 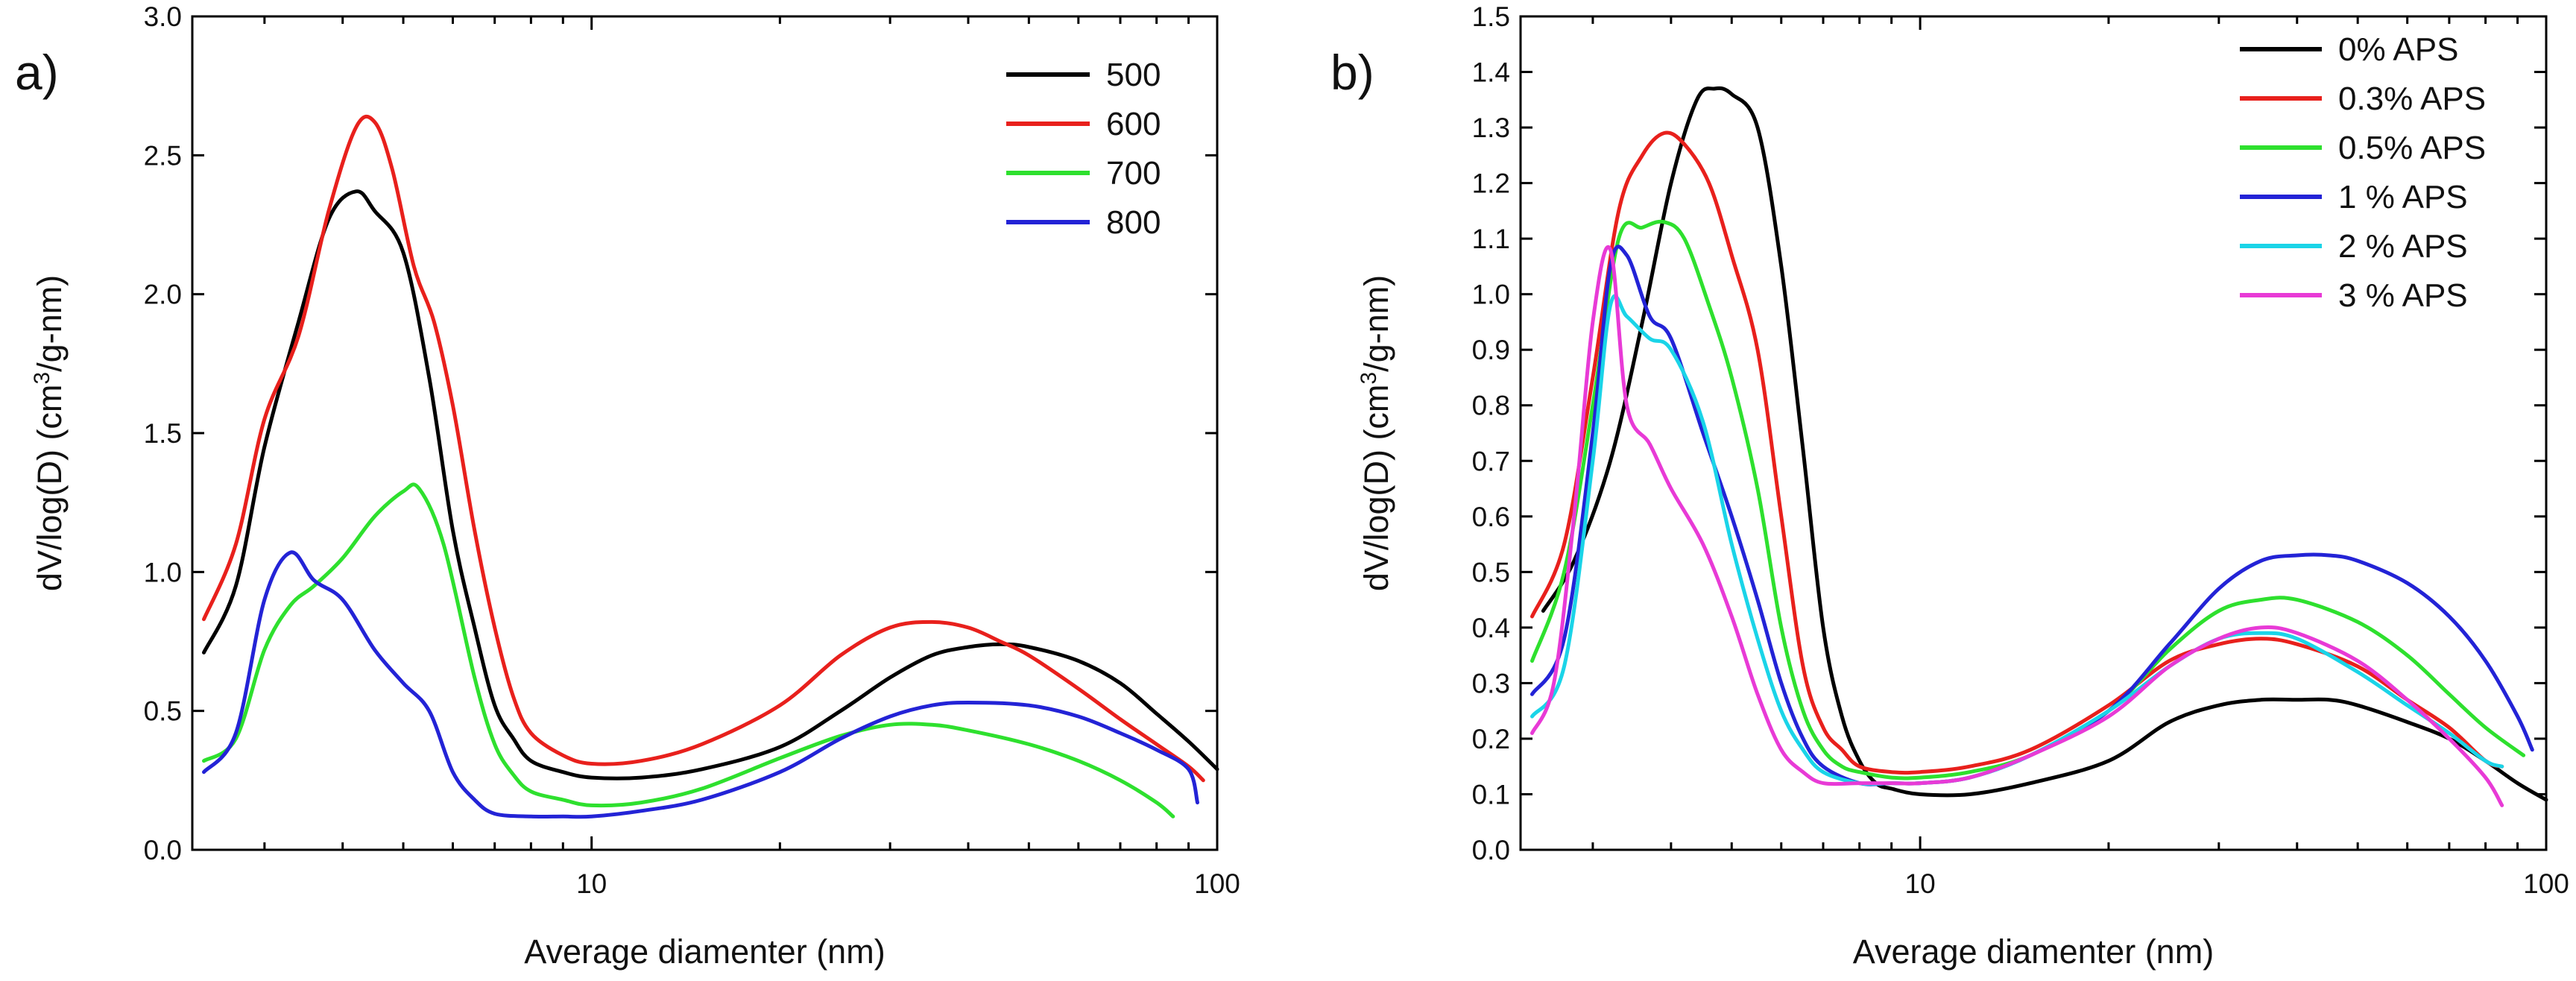 What do you see at coordinates (1133, 222) in the screenshot?
I see `legend-label: 800` at bounding box center [1133, 222].